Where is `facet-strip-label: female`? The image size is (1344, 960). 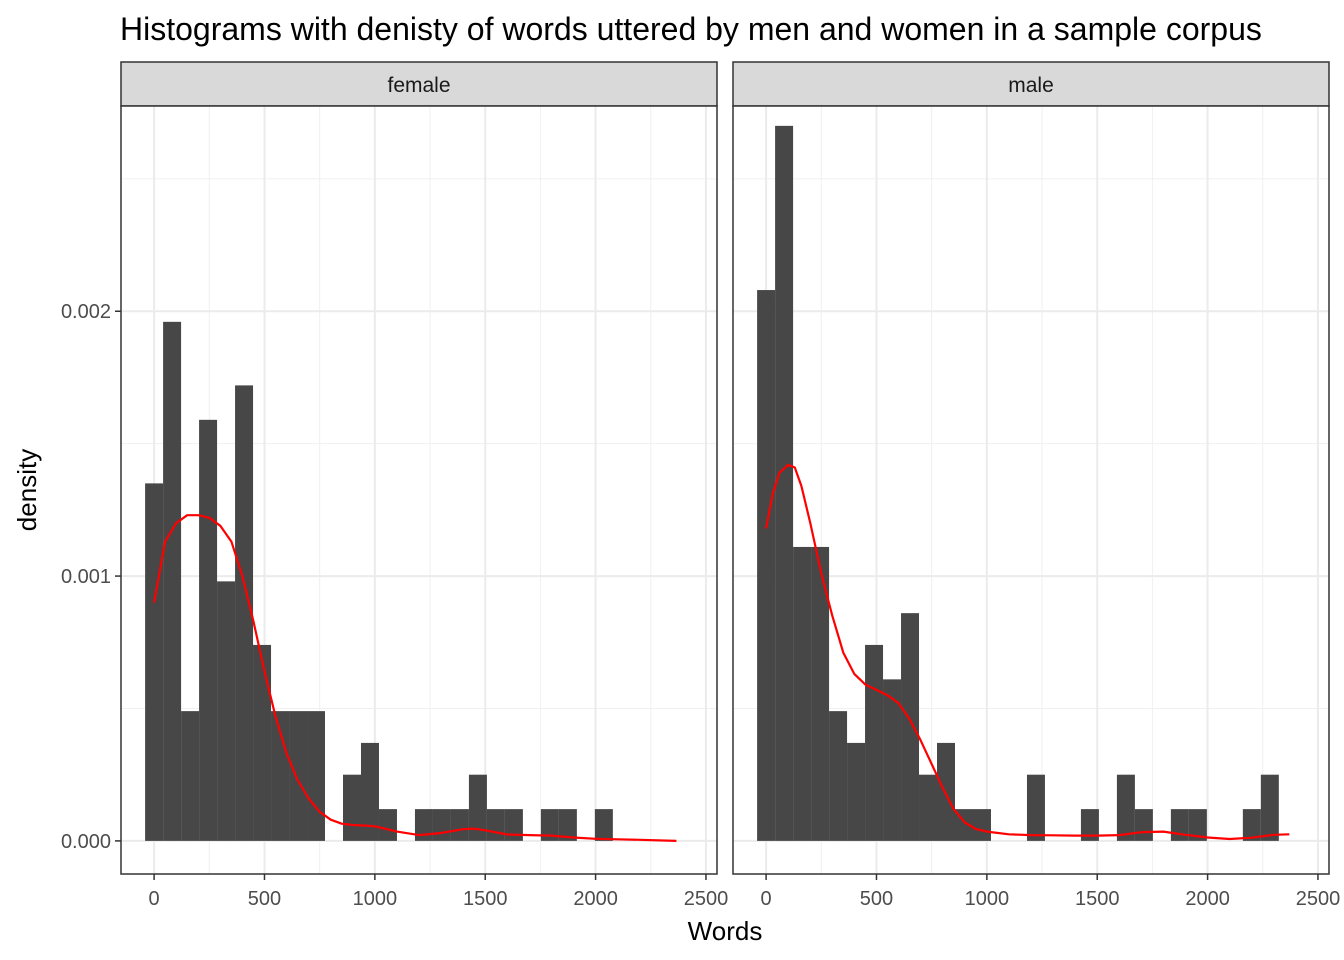
facet-strip-label: female is located at coordinates (418, 85).